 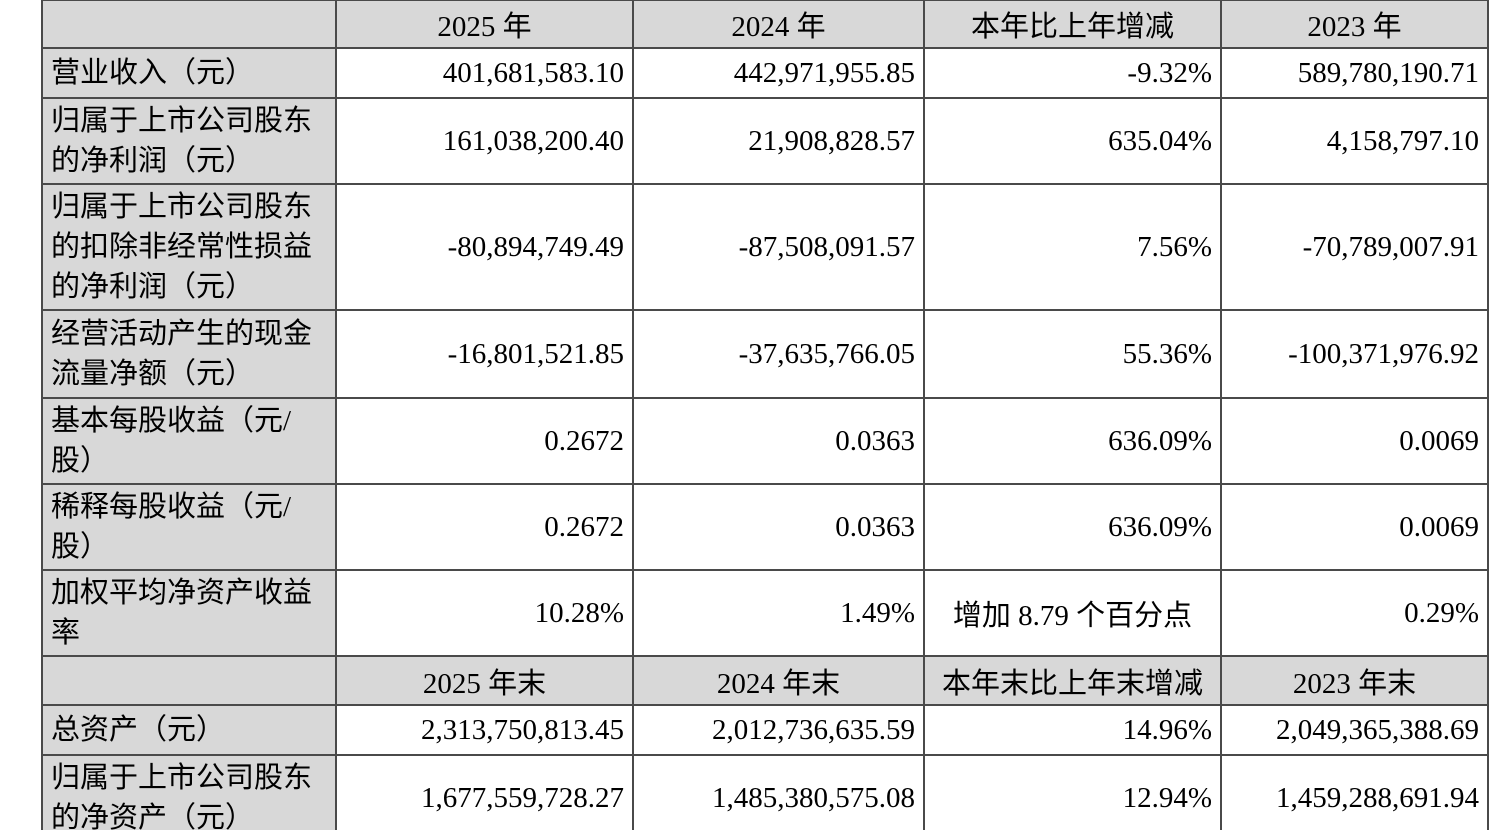 I want to click on cell-2023: 1,459,288,691.94, so click(x=1354, y=792).